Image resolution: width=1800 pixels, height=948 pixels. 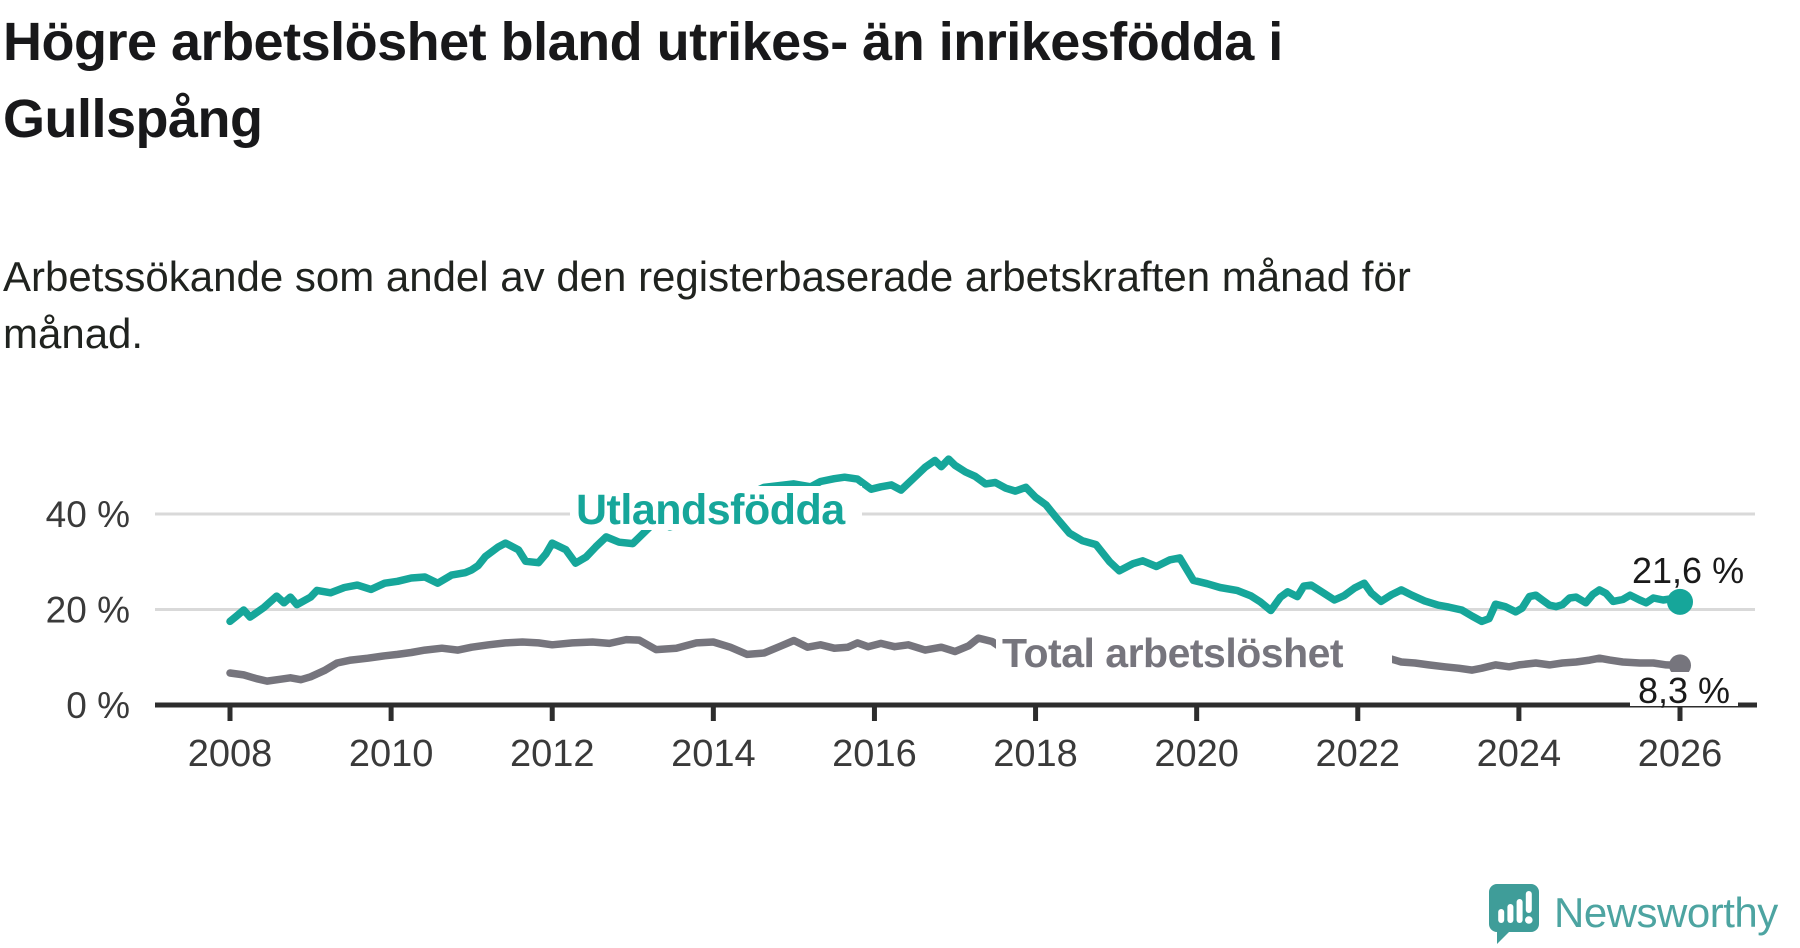 What do you see at coordinates (1035, 754) in the screenshot?
I see `x-tick-label: 2018` at bounding box center [1035, 754].